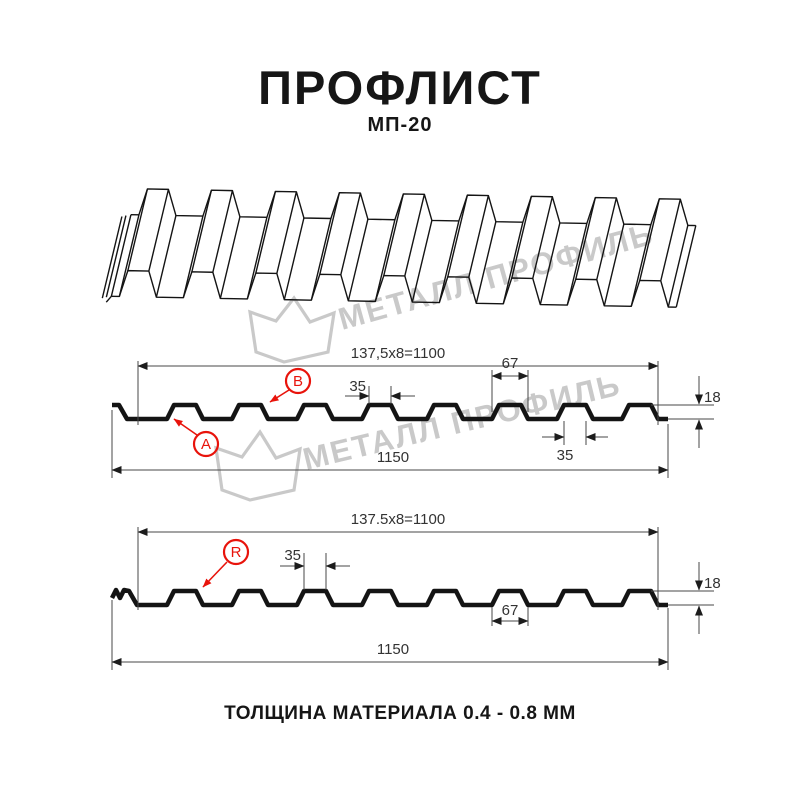  I want to click on callout-b: B, so click(290, 385).